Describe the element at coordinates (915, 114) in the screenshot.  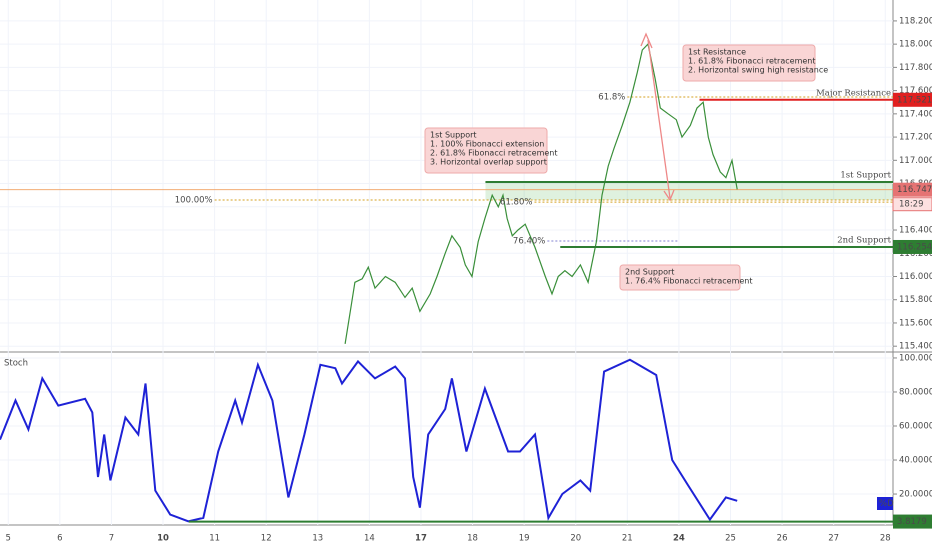
I see `y-tick-label: 117.400` at that location.